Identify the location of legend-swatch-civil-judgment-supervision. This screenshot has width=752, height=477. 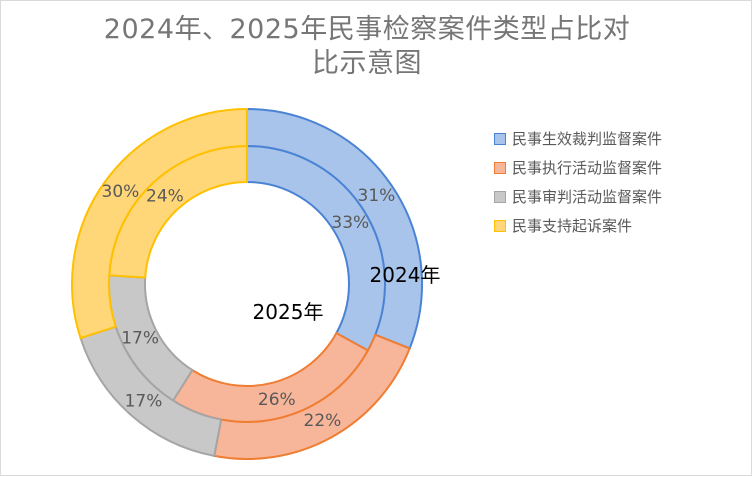
(500, 138).